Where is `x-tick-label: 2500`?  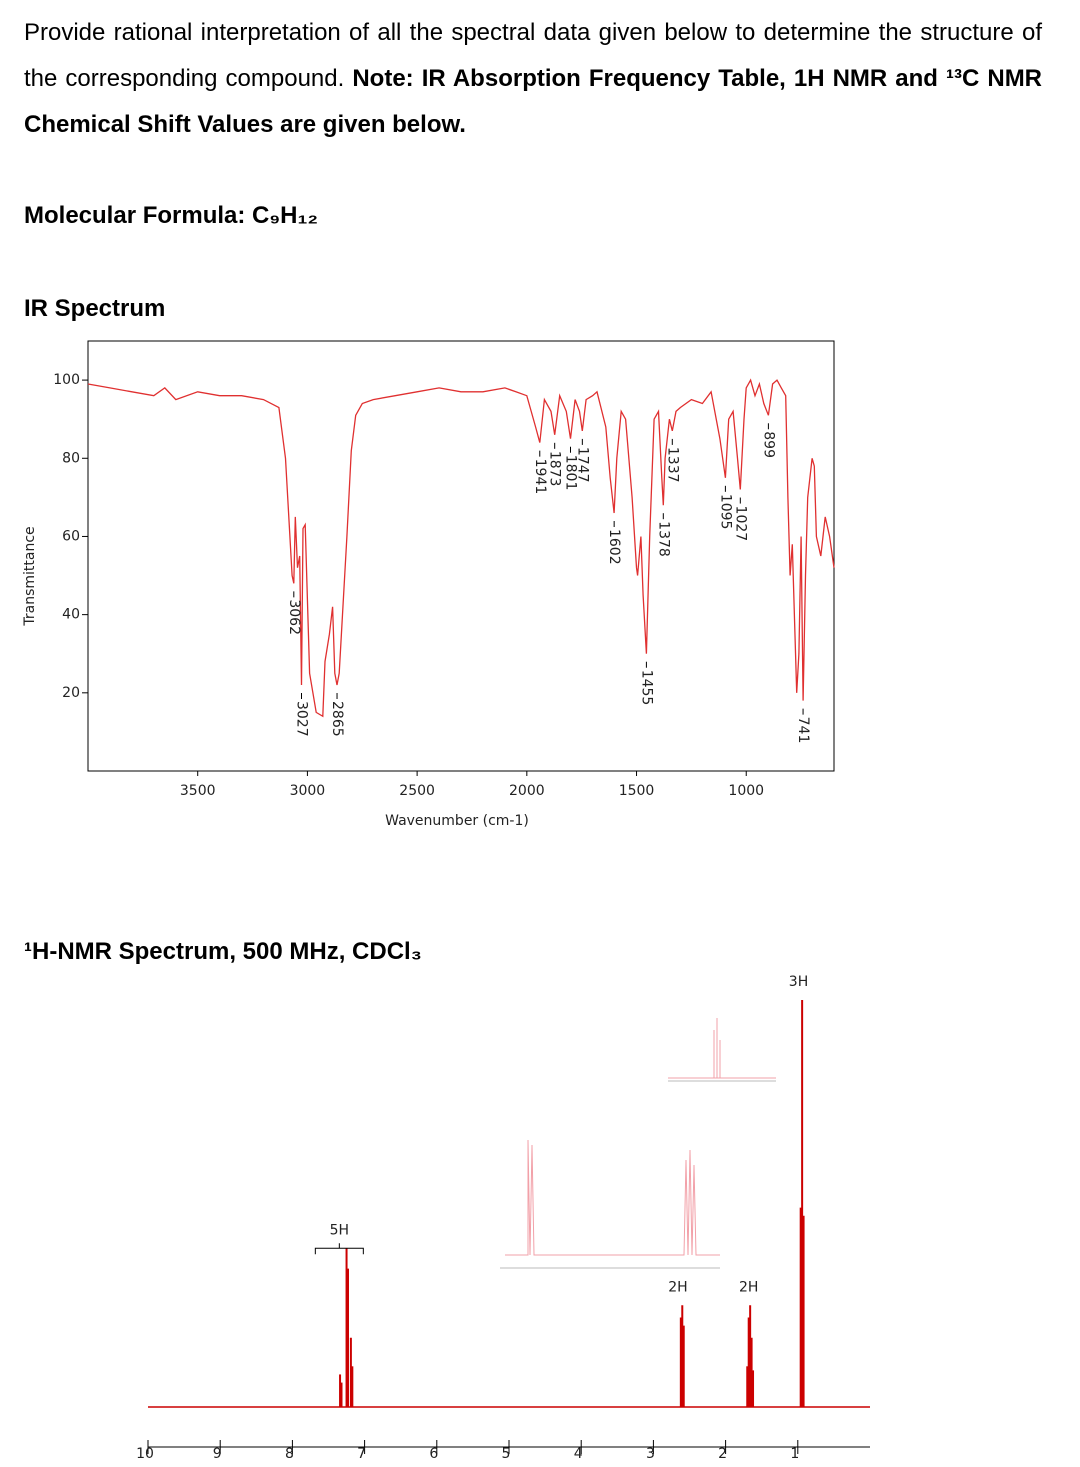 x-tick-label: 2500 is located at coordinates (417, 791).